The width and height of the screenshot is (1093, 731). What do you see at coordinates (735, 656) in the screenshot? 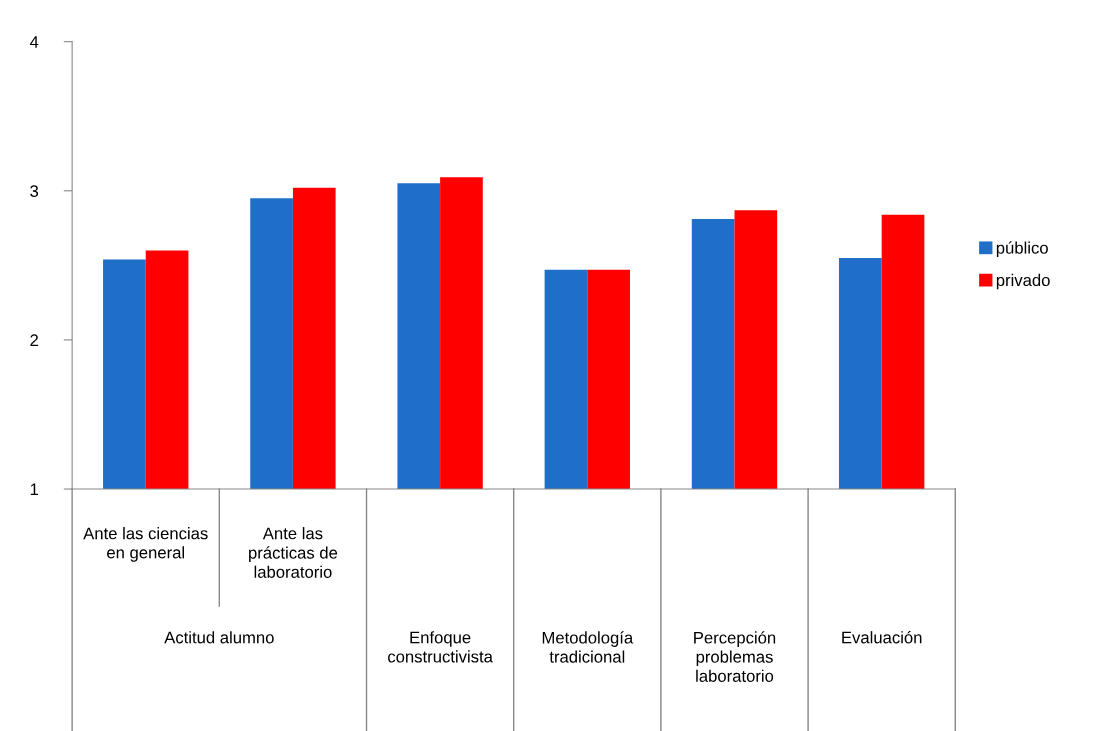
I see `text: Percepción problemas laboratorio` at bounding box center [735, 656].